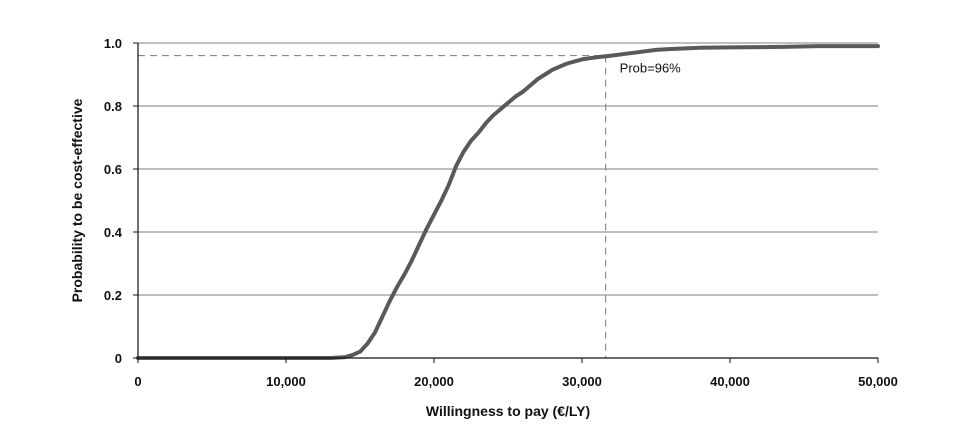 Image resolution: width=975 pixels, height=438 pixels. I want to click on x-tick-label-2: 20,000, so click(434, 381).